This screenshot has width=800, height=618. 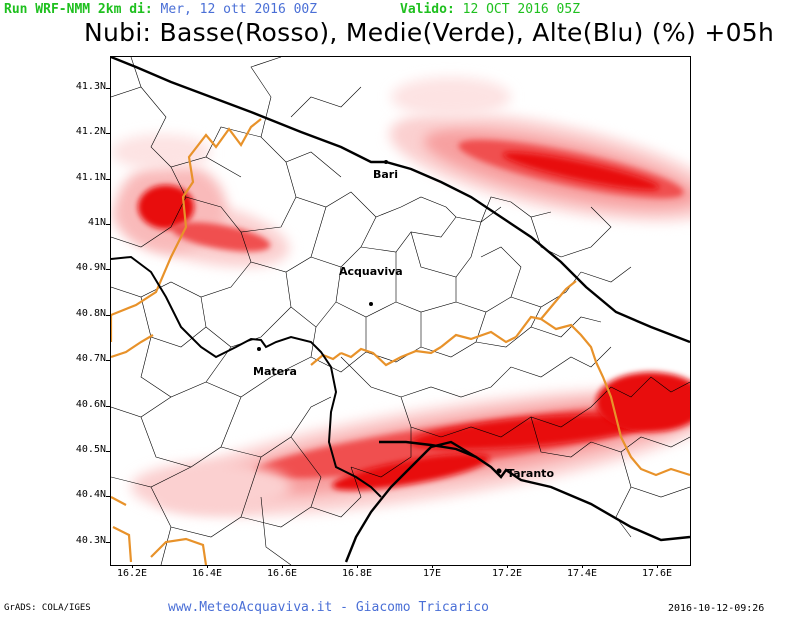 I want to click on cloud-band-northwest, so click(x=200, y=200).